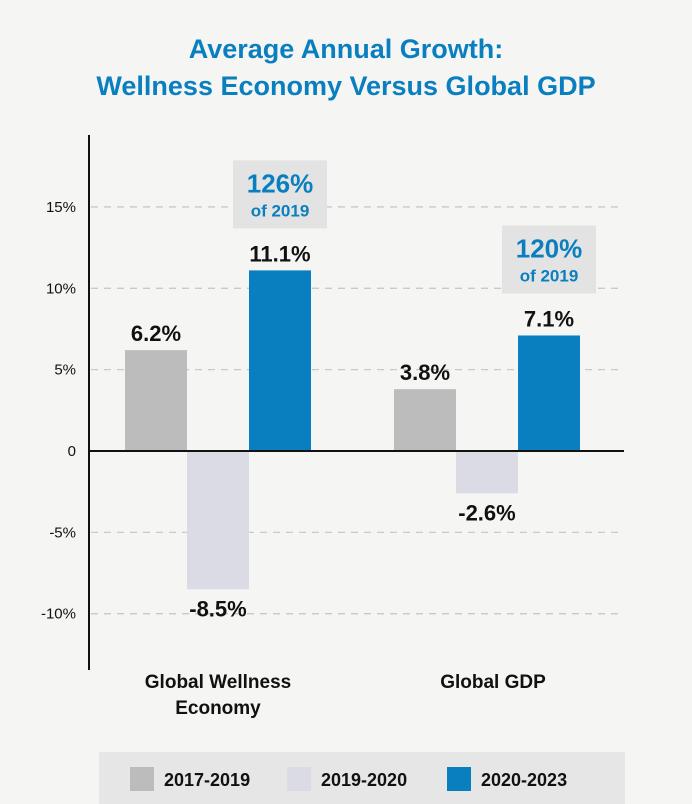 This screenshot has width=692, height=804. What do you see at coordinates (549, 318) in the screenshot?
I see `data-label: 7.1%` at bounding box center [549, 318].